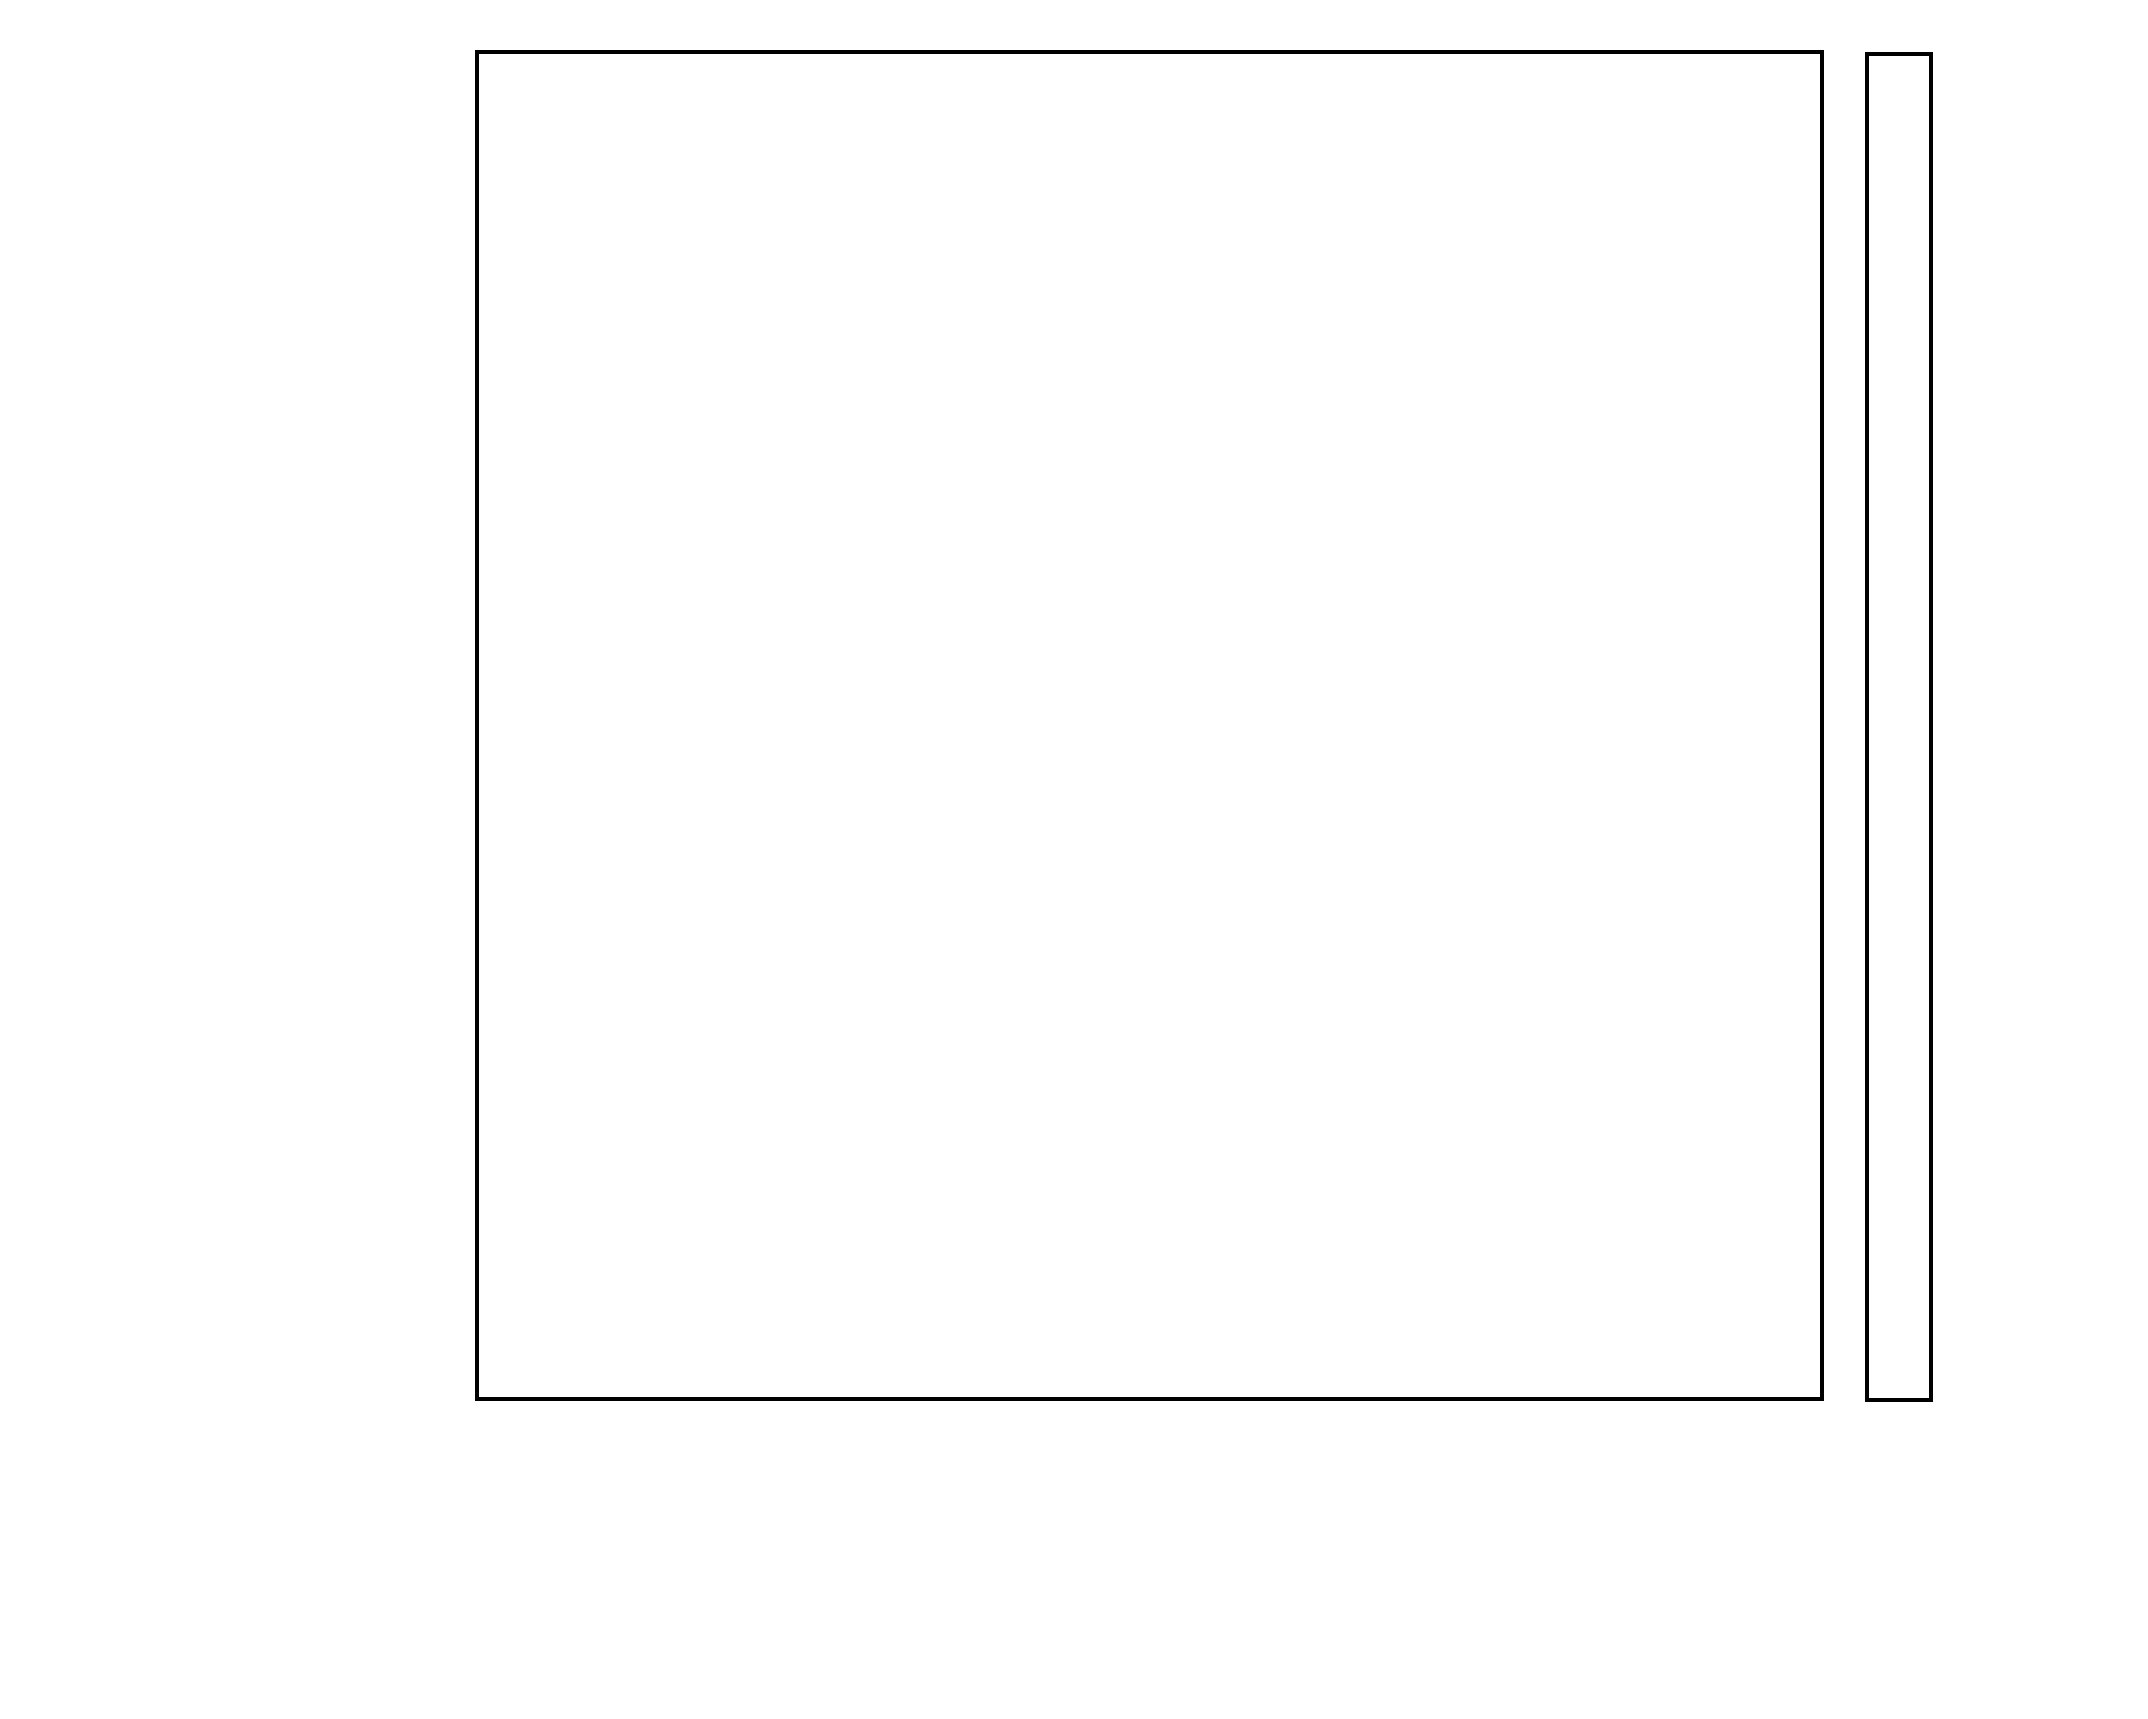 The height and width of the screenshot is (1719, 2148). I want to click on colorbar-gradient, so click(1899, 727).